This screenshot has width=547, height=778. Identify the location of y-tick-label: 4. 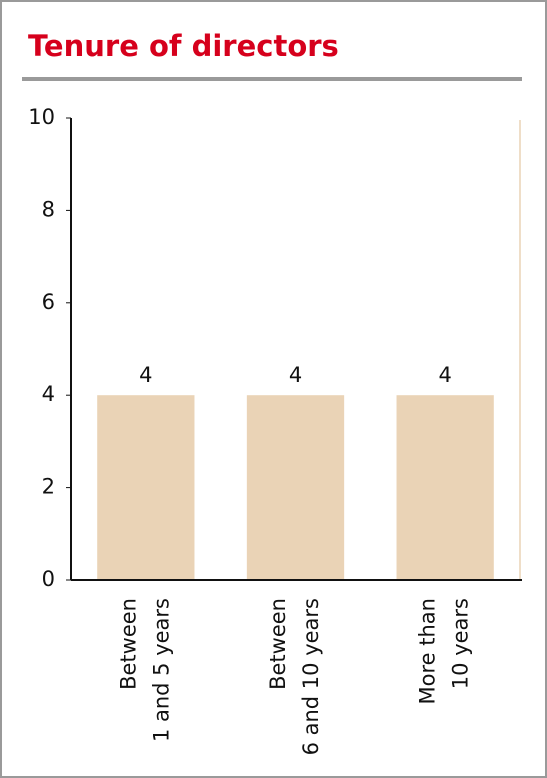
(48, 394).